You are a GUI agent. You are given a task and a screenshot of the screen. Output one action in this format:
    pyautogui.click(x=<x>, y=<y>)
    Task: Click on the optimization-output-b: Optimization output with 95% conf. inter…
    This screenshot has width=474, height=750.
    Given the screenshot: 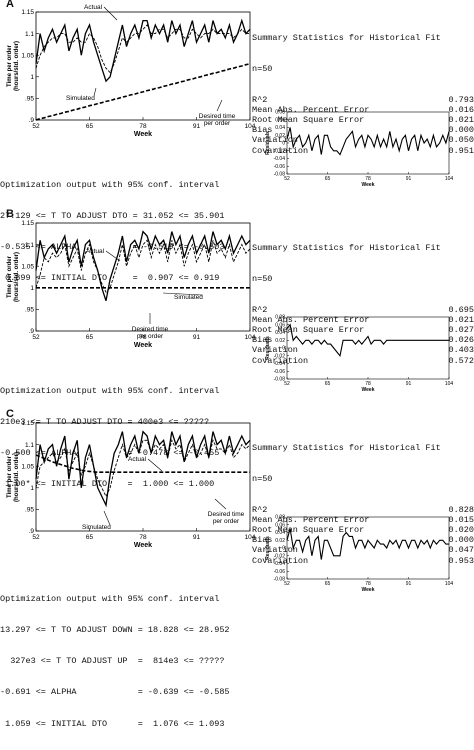 What is the action you would take?
    pyautogui.click(x=109, y=438)
    